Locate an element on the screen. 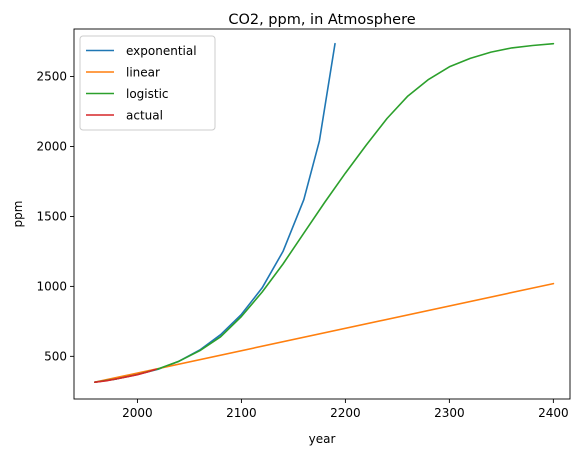 The width and height of the screenshot is (580, 455). x-tick-label: 2100 is located at coordinates (241, 413).